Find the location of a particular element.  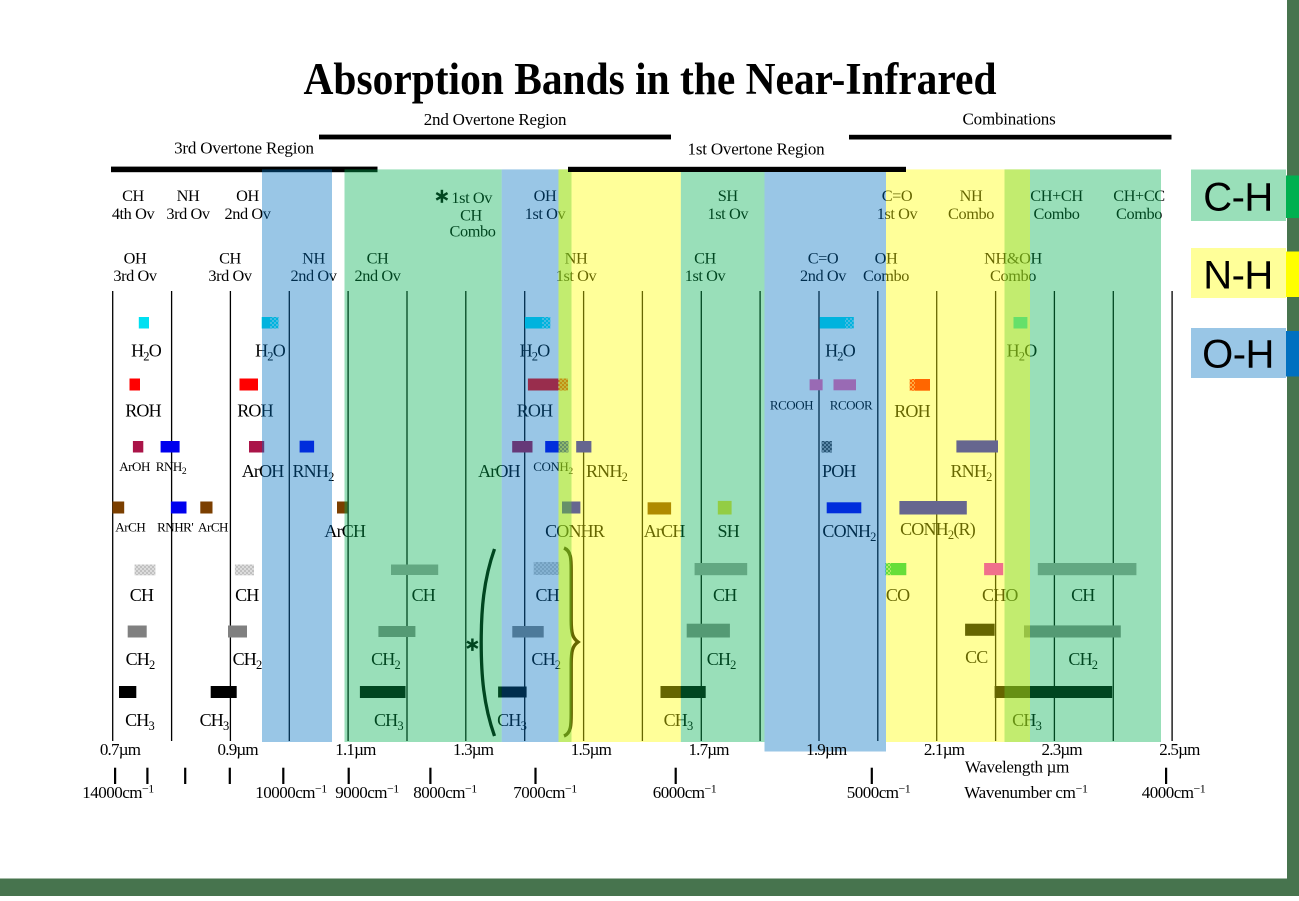

svg-text: 6000cm−1 is located at coordinates (685, 792).